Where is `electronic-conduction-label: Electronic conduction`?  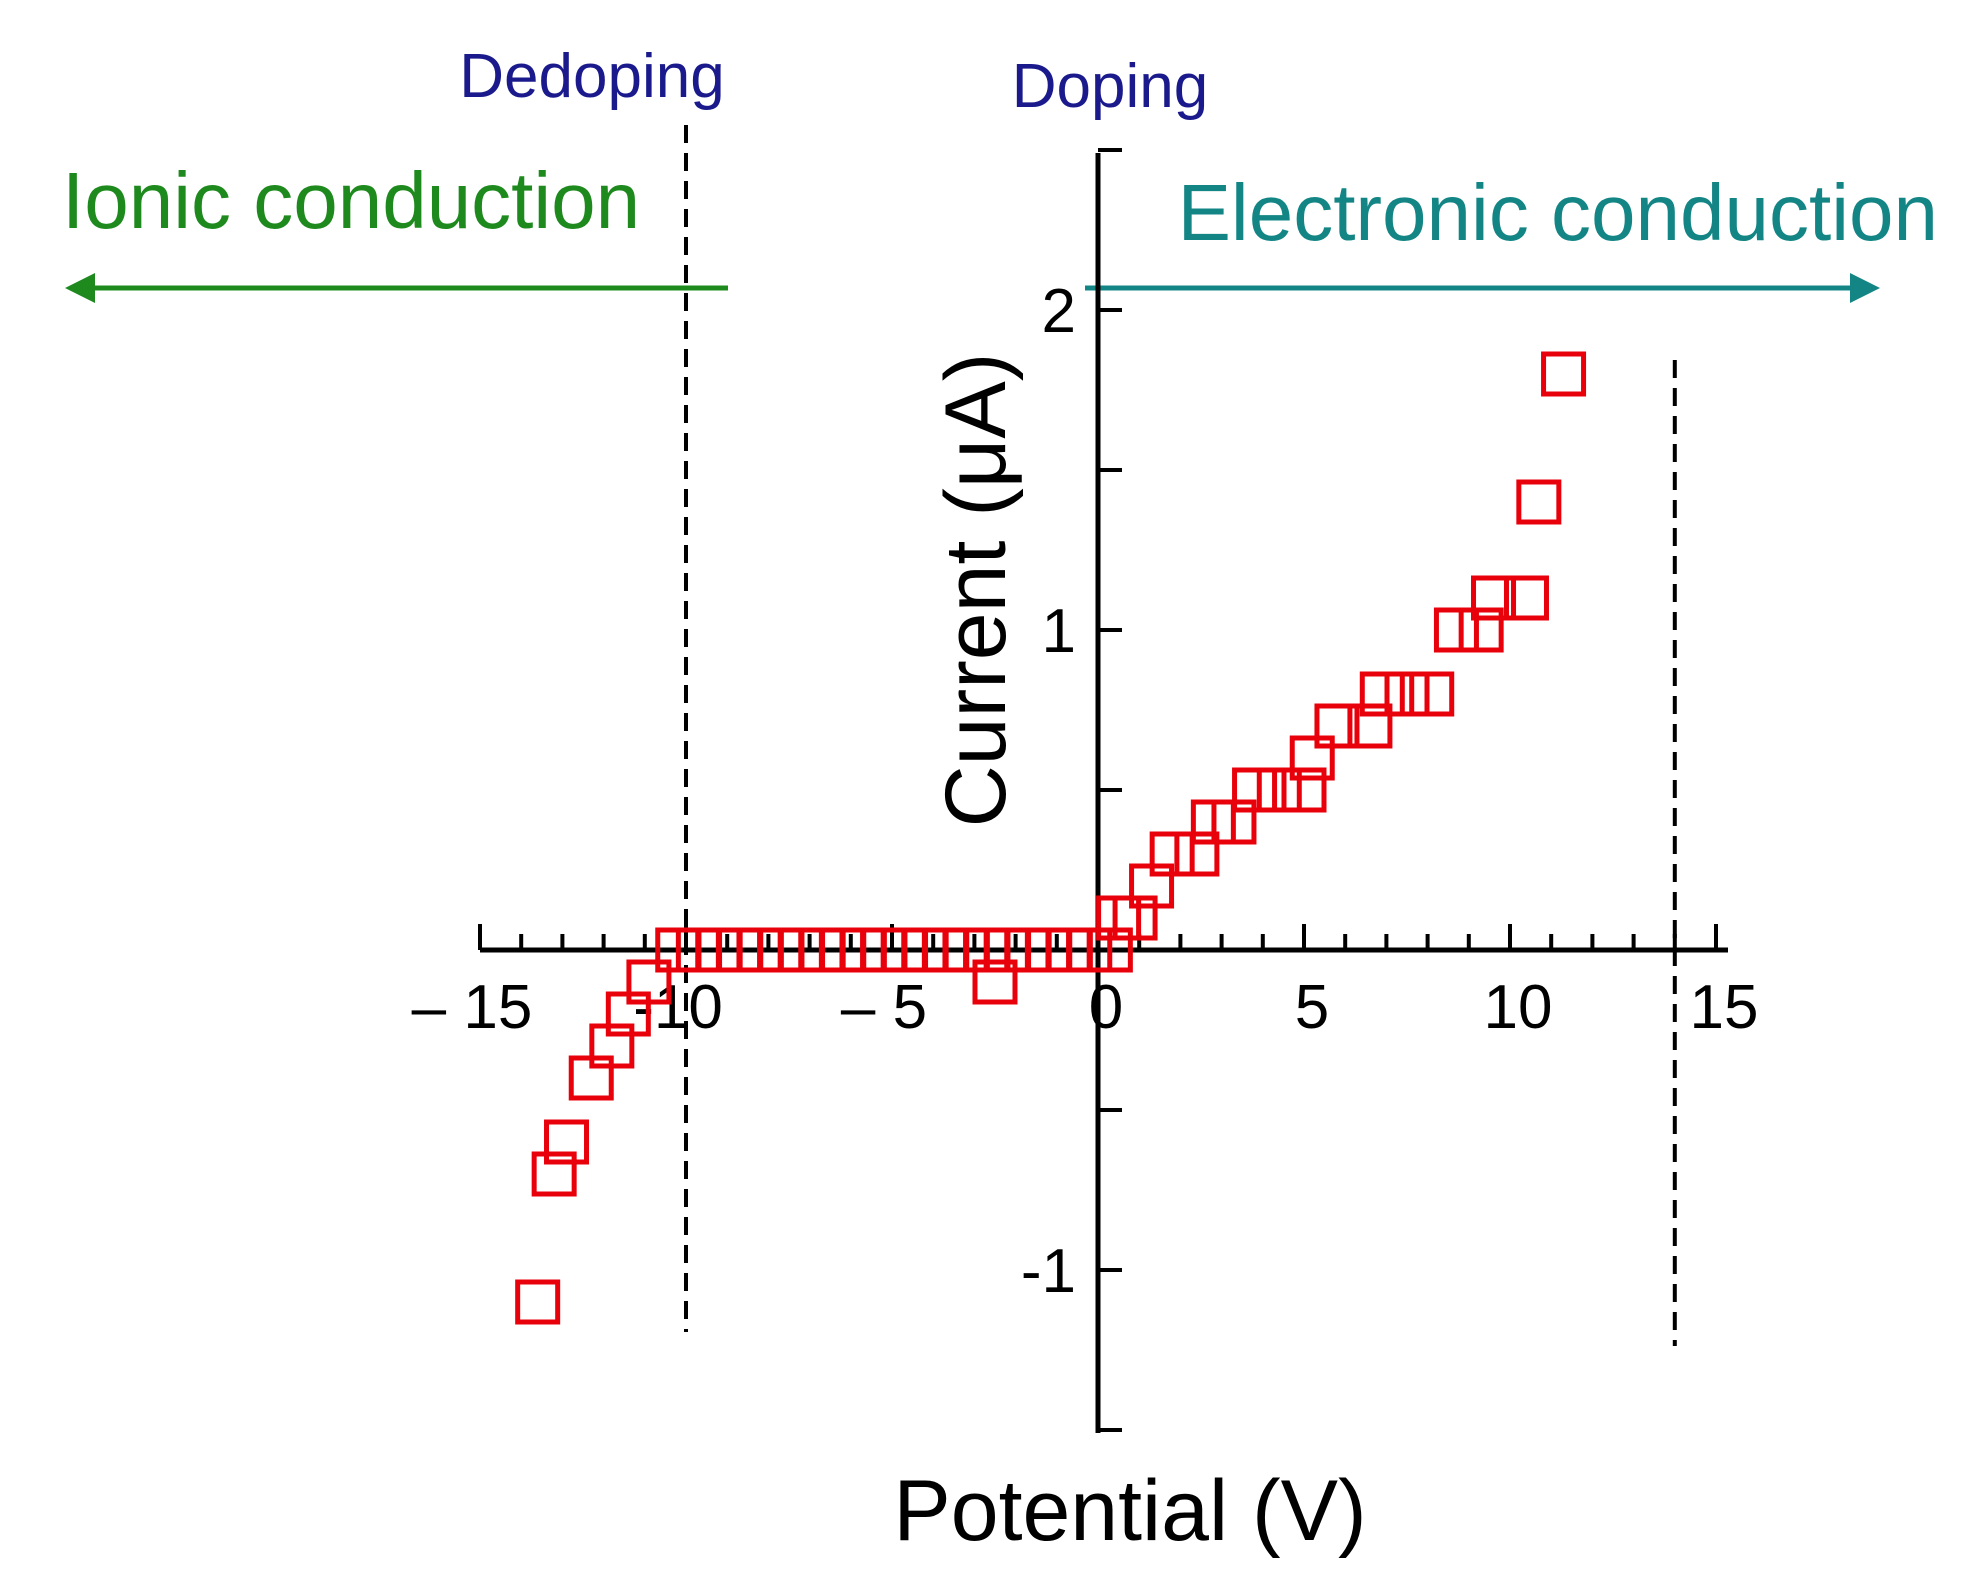
electronic-conduction-label: Electronic conduction is located at coordinates (1558, 212).